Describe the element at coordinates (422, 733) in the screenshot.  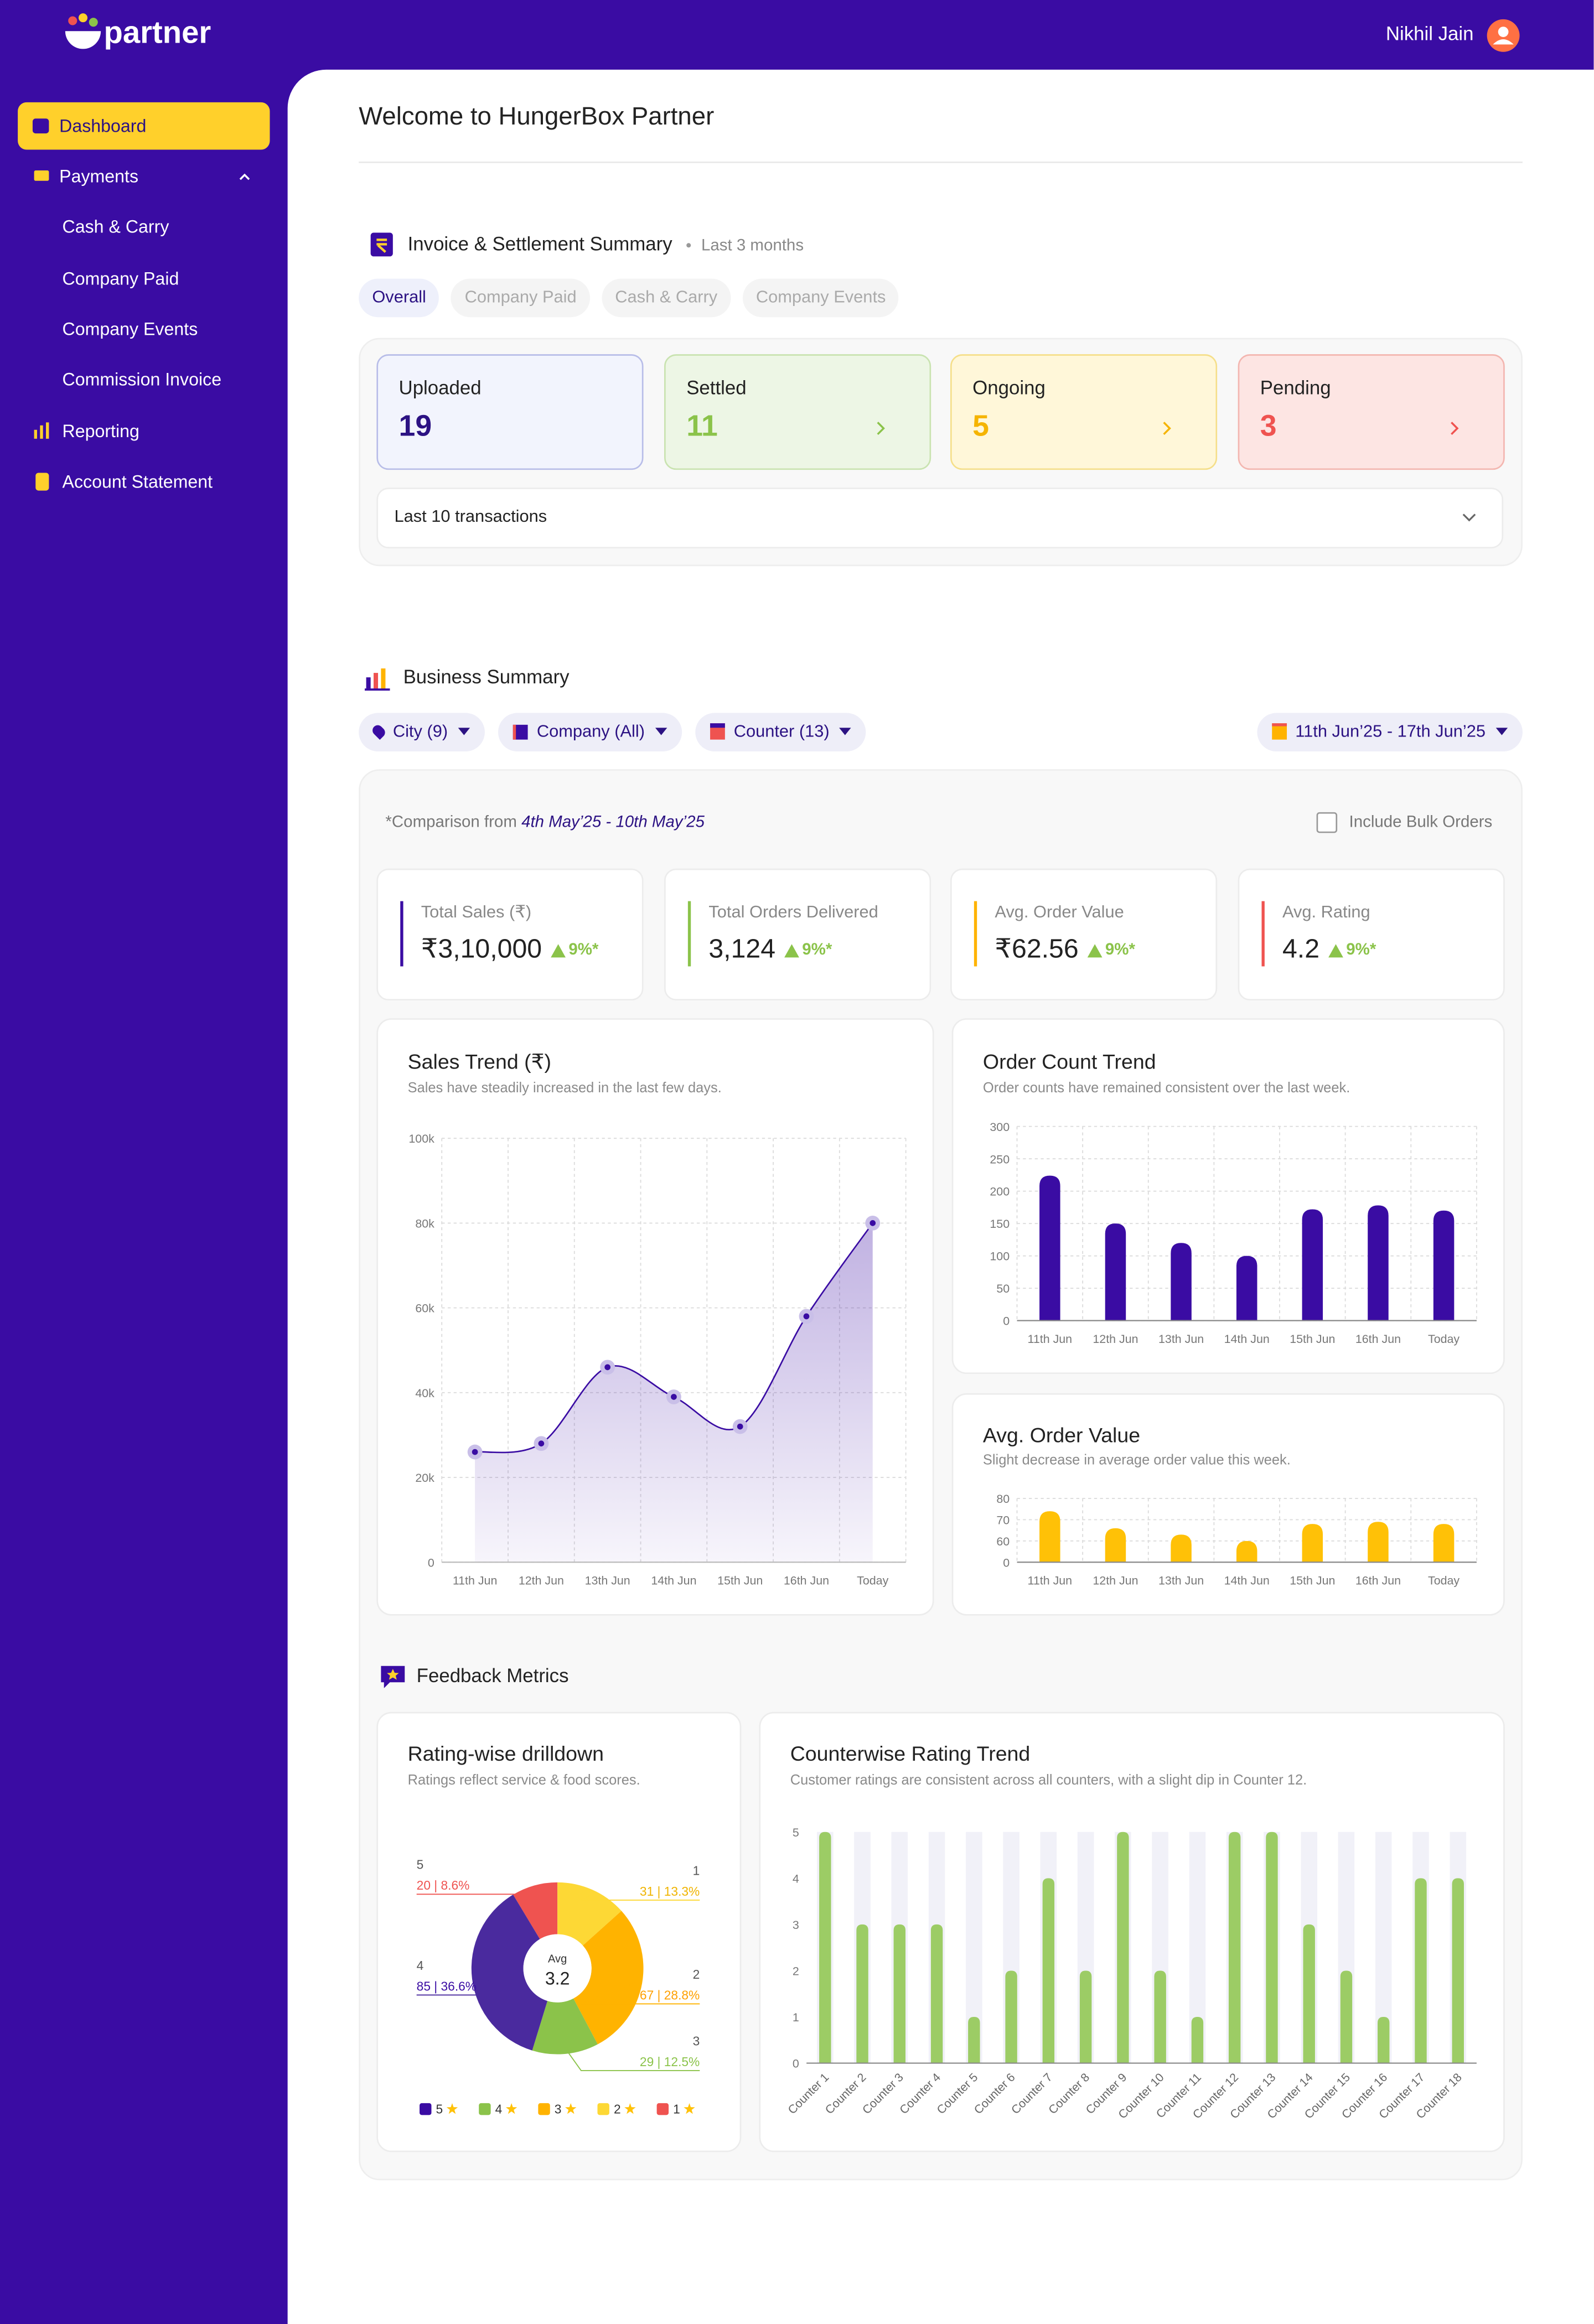
I see `filter: City (9)` at that location.